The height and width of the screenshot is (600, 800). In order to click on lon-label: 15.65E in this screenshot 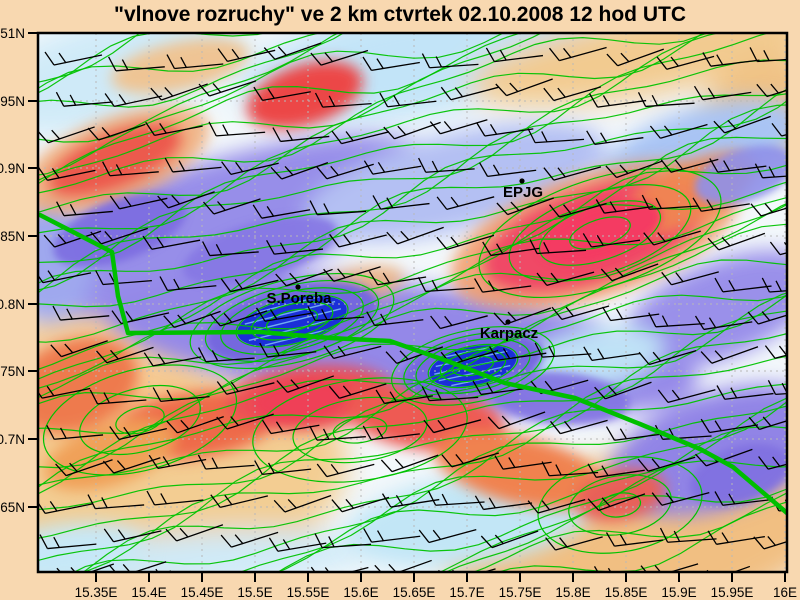, I will do `click(414, 592)`.